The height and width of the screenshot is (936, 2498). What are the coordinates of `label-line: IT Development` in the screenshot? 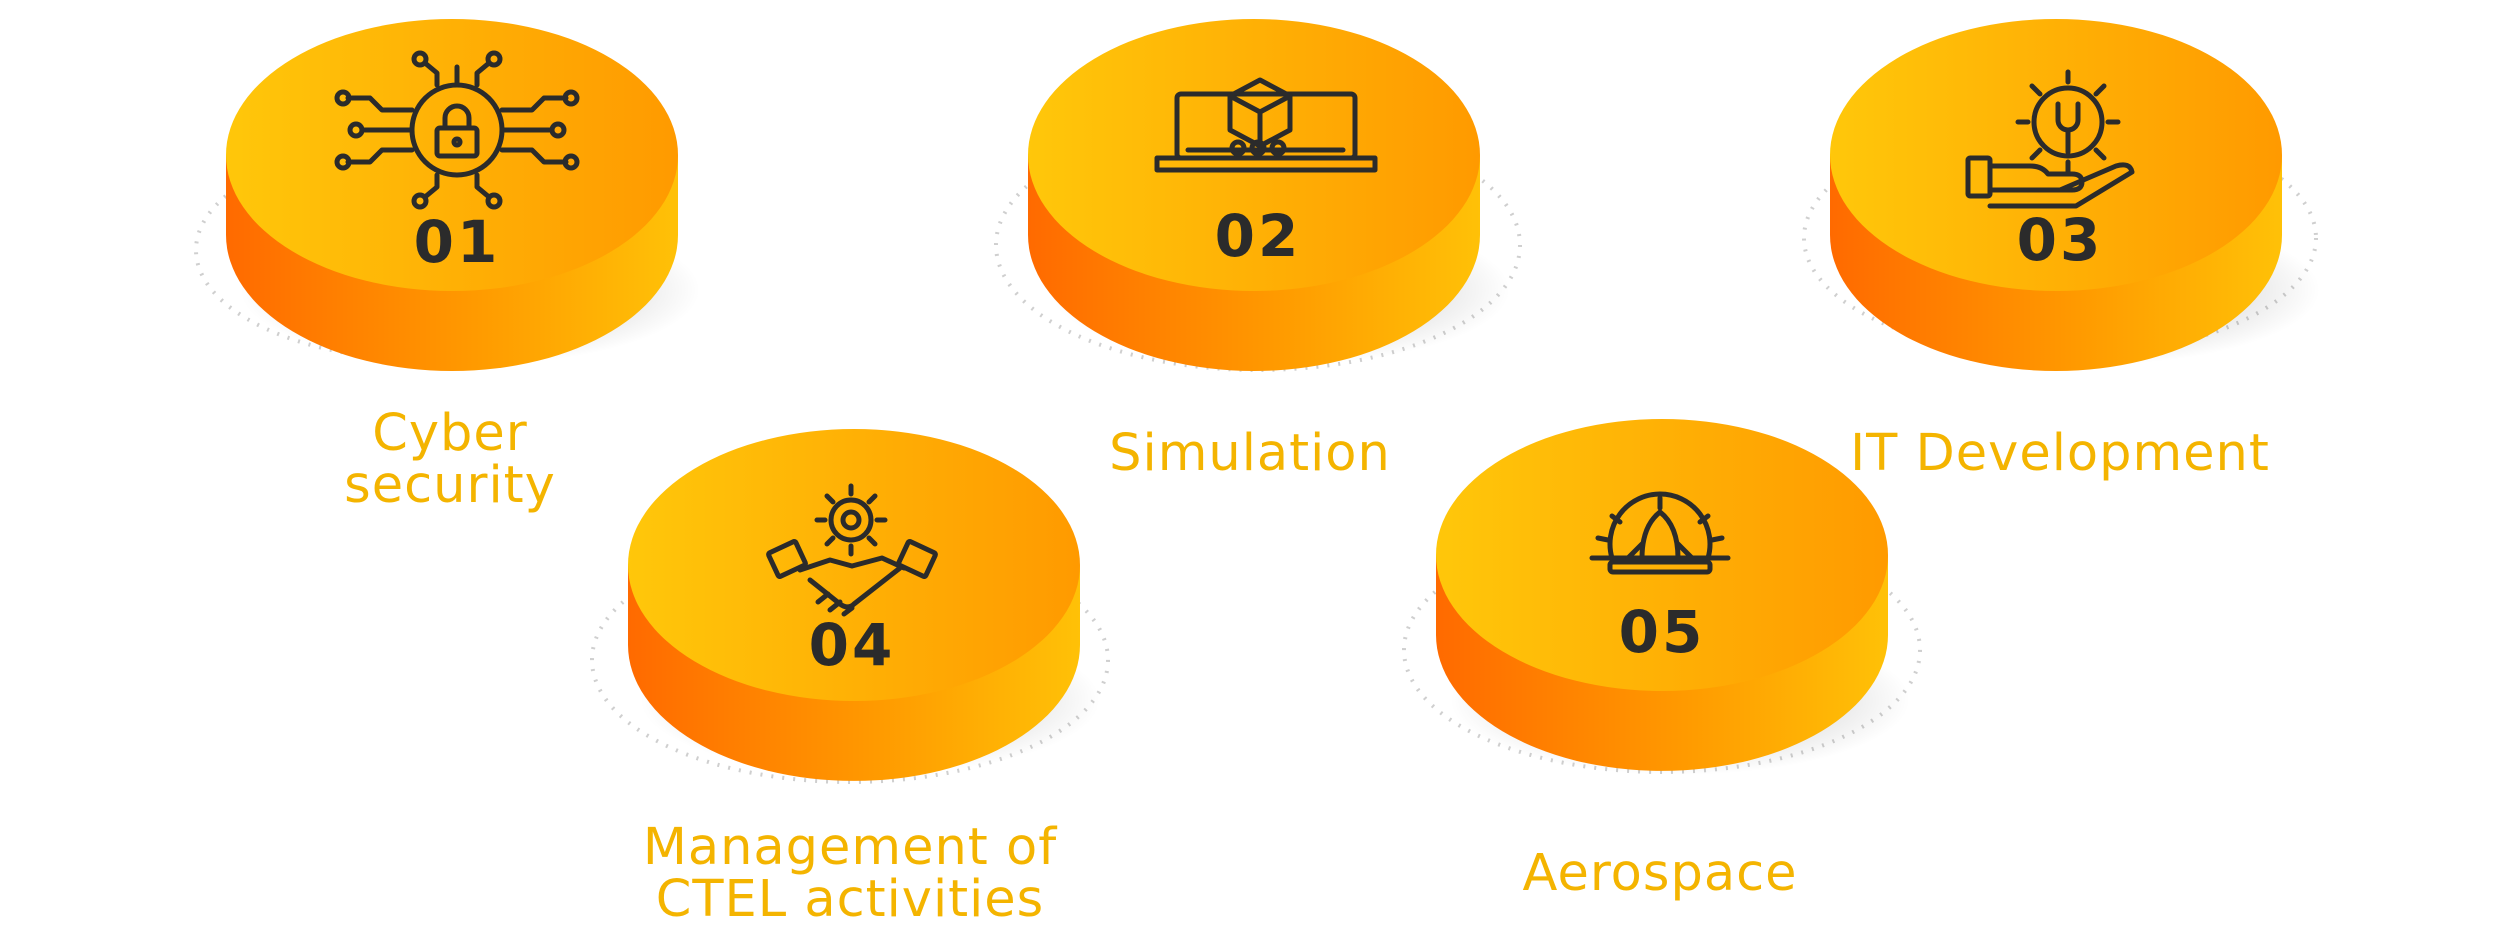 It's located at (2060, 453).